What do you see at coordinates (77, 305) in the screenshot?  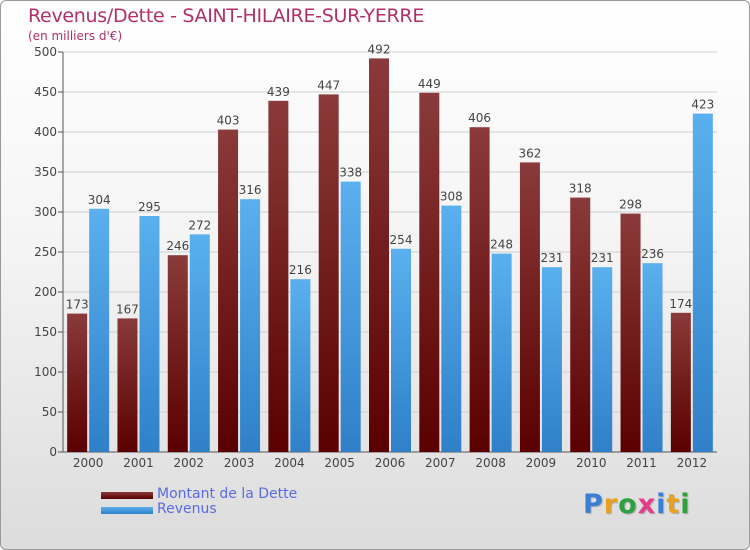 I see `data-label-dette: 173` at bounding box center [77, 305].